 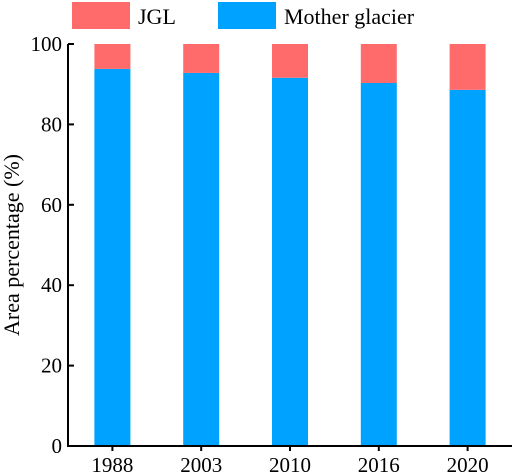 I want to click on x-tick-label-2010: 2010, so click(x=290, y=464).